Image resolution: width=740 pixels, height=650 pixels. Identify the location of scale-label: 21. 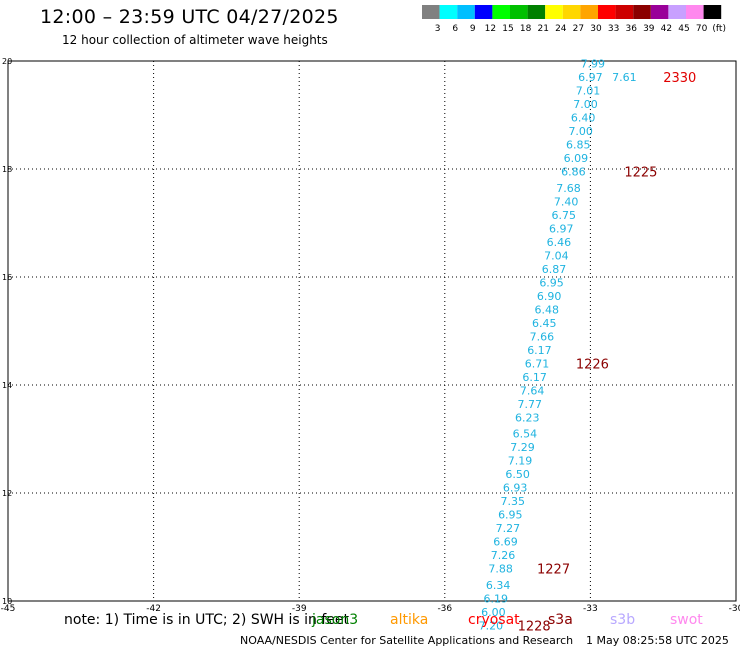
(542, 29).